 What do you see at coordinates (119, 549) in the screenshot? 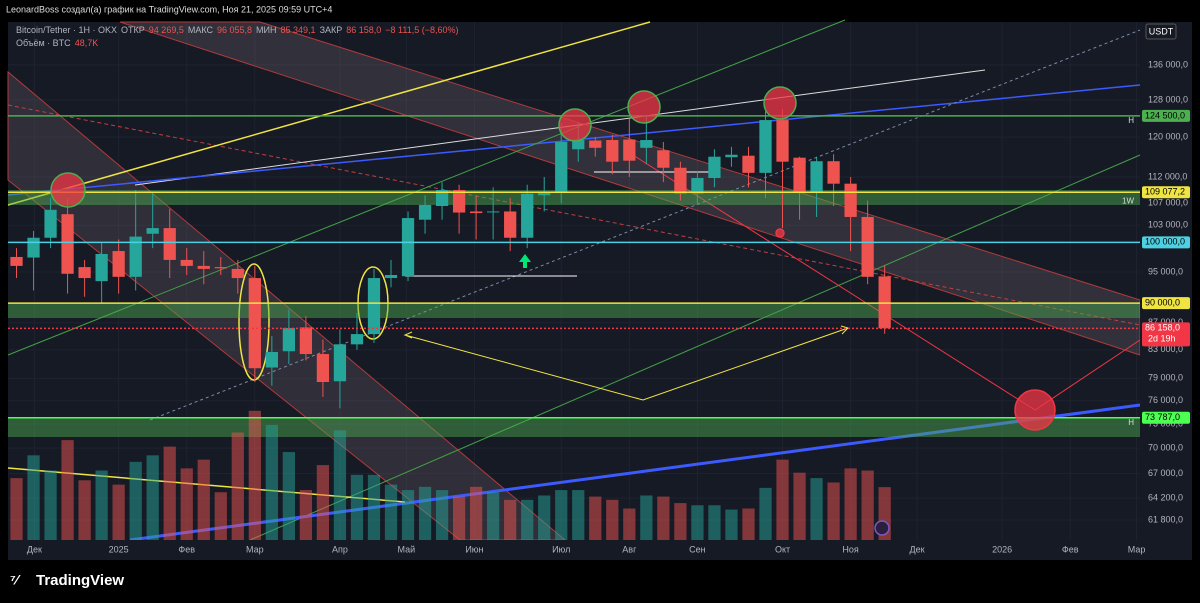
I see `x-tick-label: 2025` at bounding box center [119, 549].